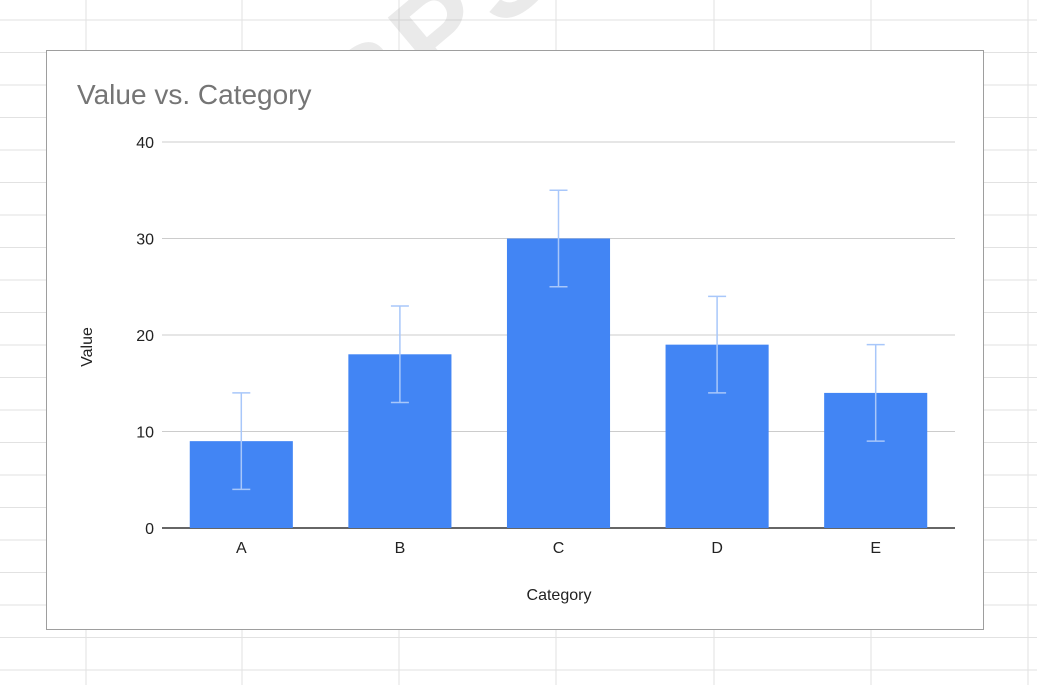  I want to click on y-axis-title: Value, so click(87, 347).